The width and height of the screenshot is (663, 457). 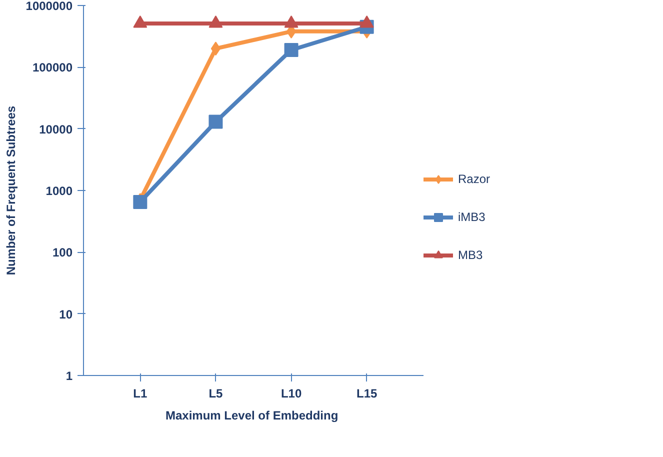 I want to click on y-tick-label: 100000, so click(x=52, y=67).